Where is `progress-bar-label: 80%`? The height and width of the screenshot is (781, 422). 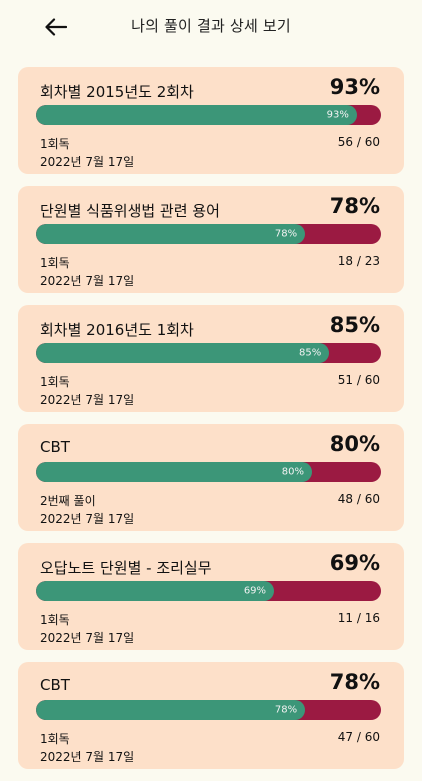
progress-bar-label: 80% is located at coordinates (292, 472).